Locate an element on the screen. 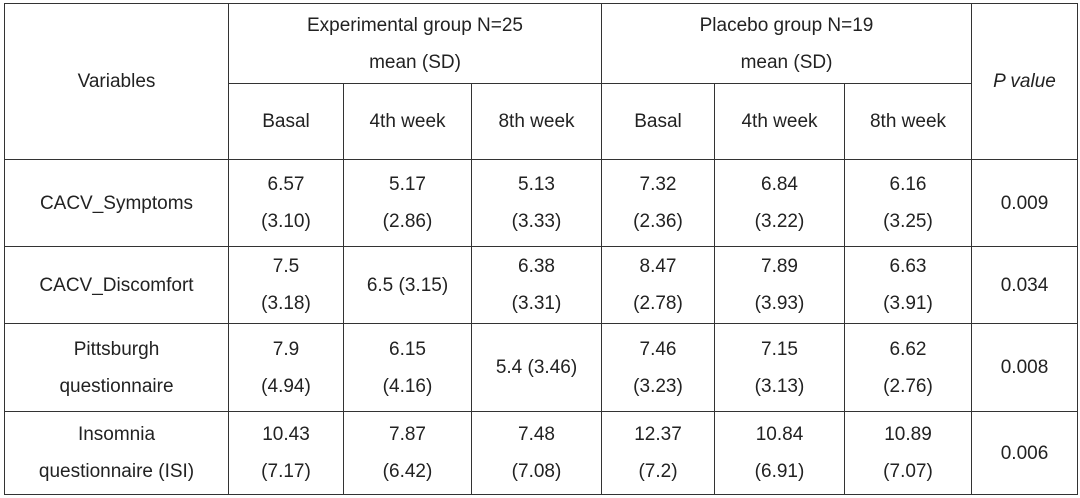  variable-label-line: questionnaire is located at coordinates (116, 386).